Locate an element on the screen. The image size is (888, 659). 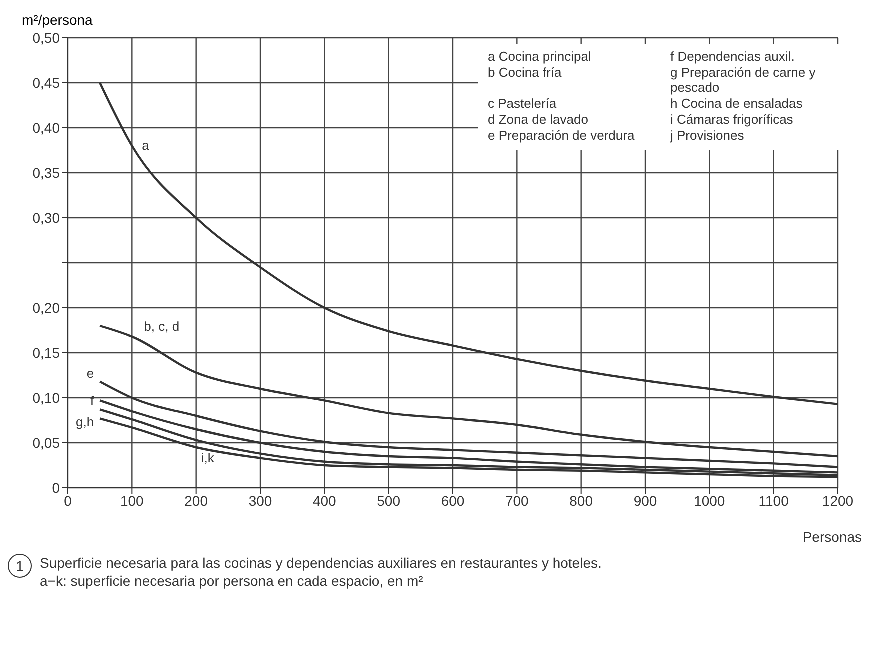
series-label: g,h is located at coordinates (85, 422).